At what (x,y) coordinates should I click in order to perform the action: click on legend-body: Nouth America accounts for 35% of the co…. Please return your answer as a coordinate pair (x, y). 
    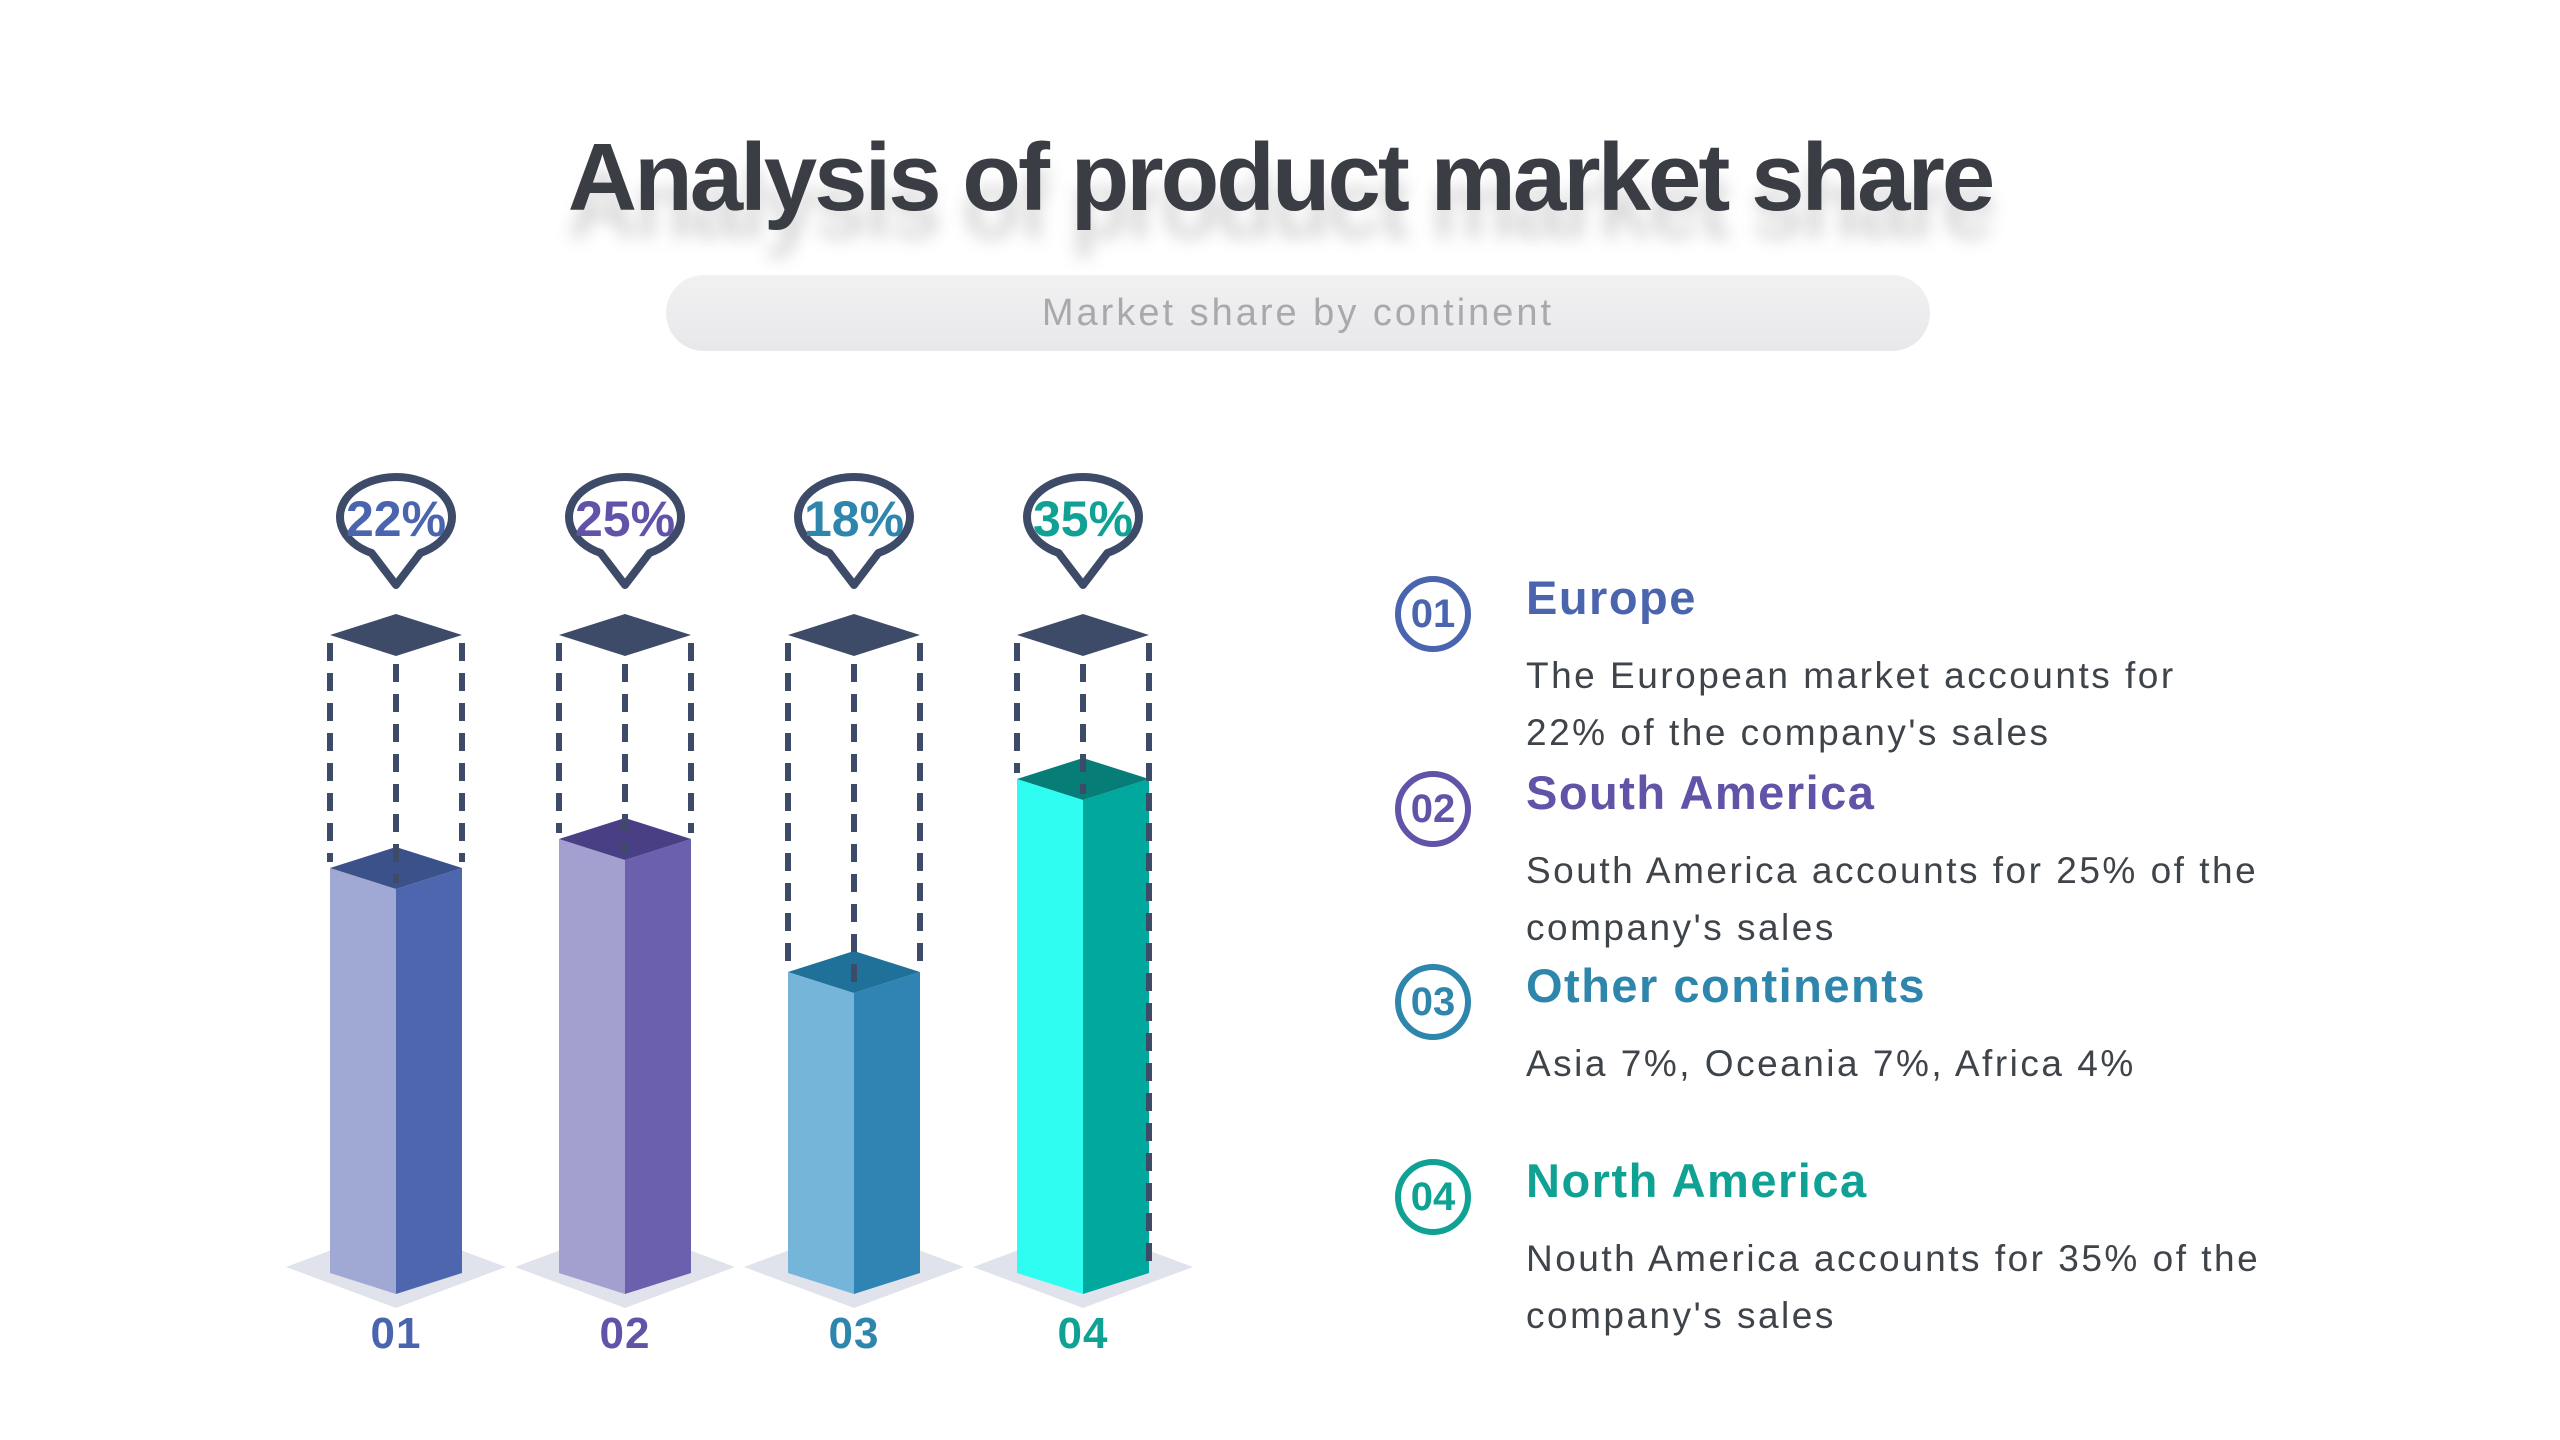
    Looking at the image, I should click on (1893, 1287).